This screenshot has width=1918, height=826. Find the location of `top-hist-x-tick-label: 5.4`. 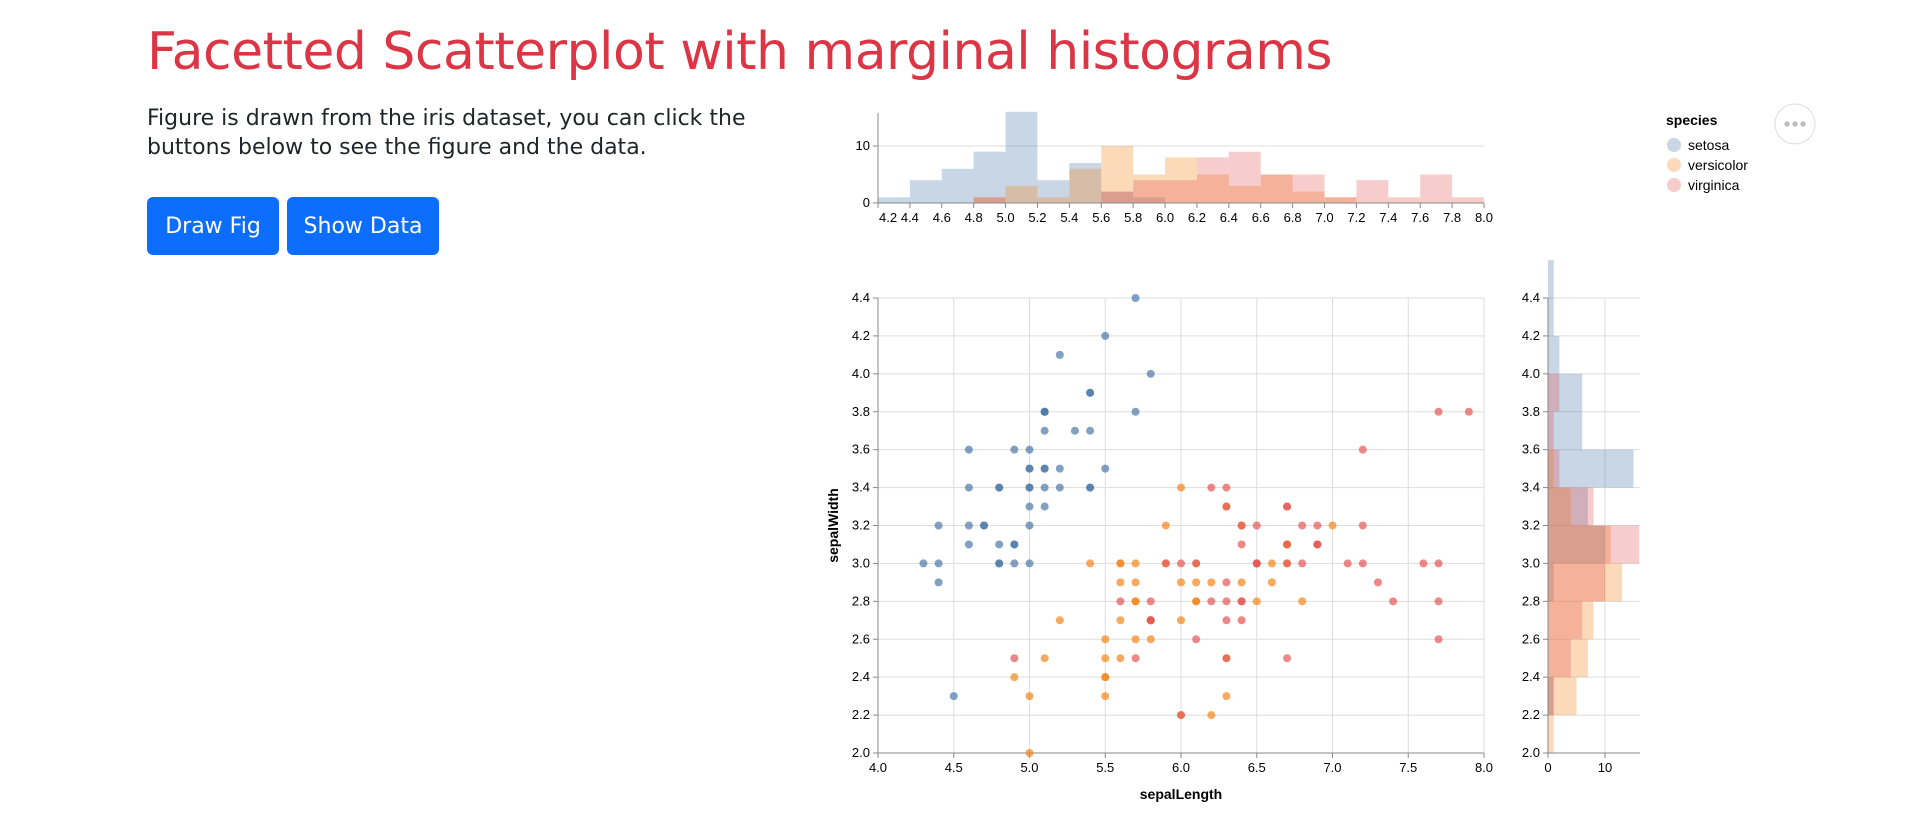

top-hist-x-tick-label: 5.4 is located at coordinates (1069, 217).